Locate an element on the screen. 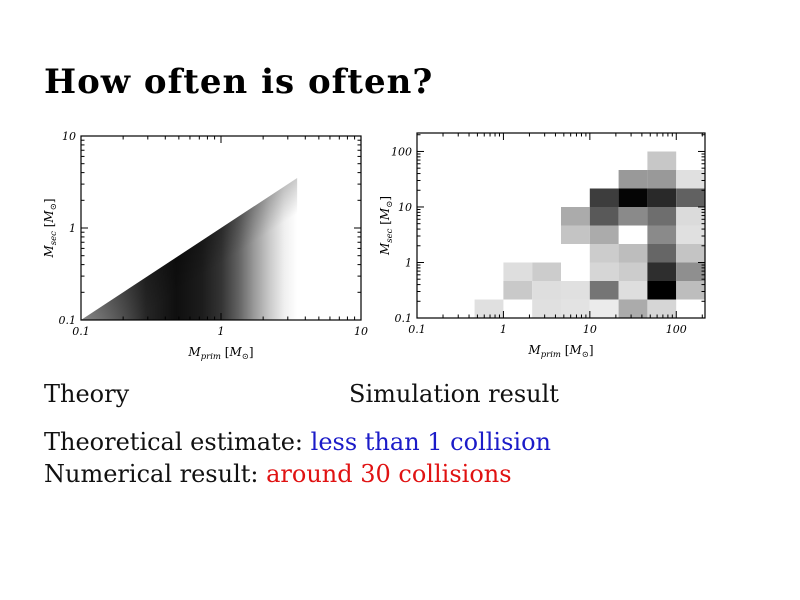 The image size is (800, 600). chart-simulation-content is located at coordinates (589, 234).